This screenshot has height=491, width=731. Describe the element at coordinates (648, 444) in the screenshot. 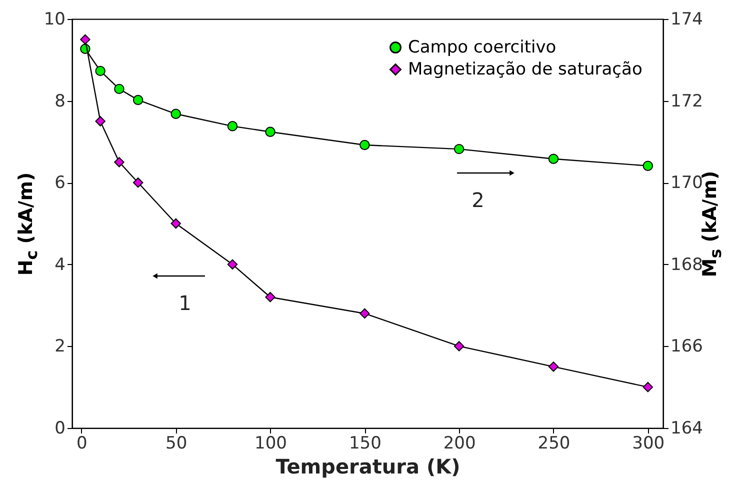

I see `x-tick-label: 300` at that location.